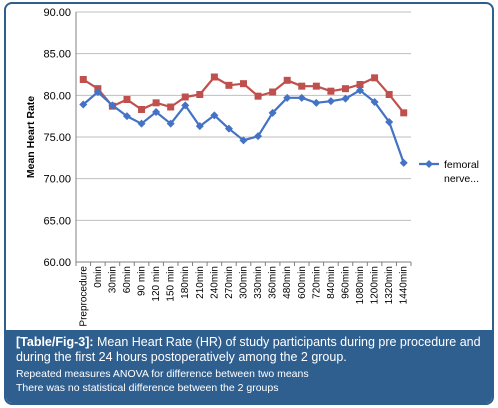 The width and height of the screenshot is (498, 408). I want to click on x-tick-label: 270min, so click(229, 282).